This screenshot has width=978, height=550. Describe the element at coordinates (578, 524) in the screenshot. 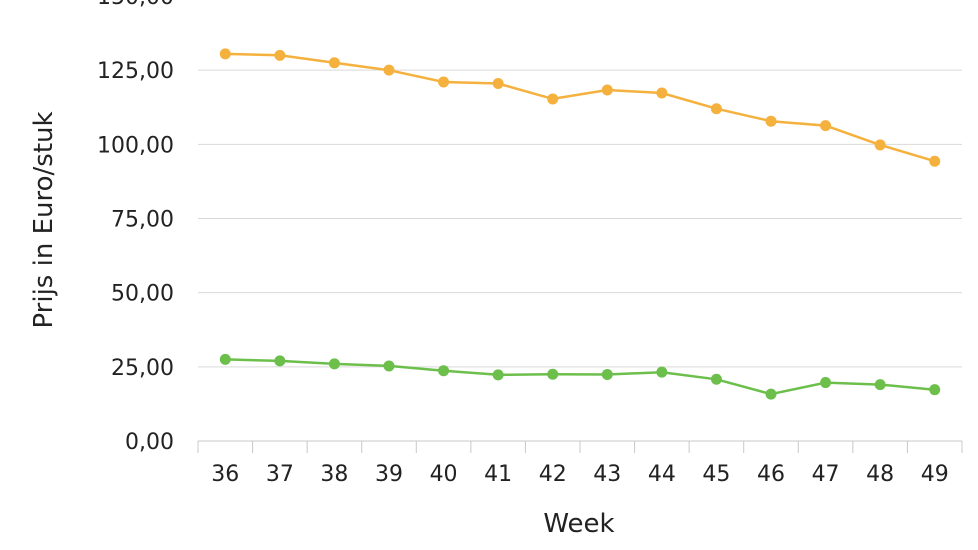

I see `x-axis-title: Week` at that location.